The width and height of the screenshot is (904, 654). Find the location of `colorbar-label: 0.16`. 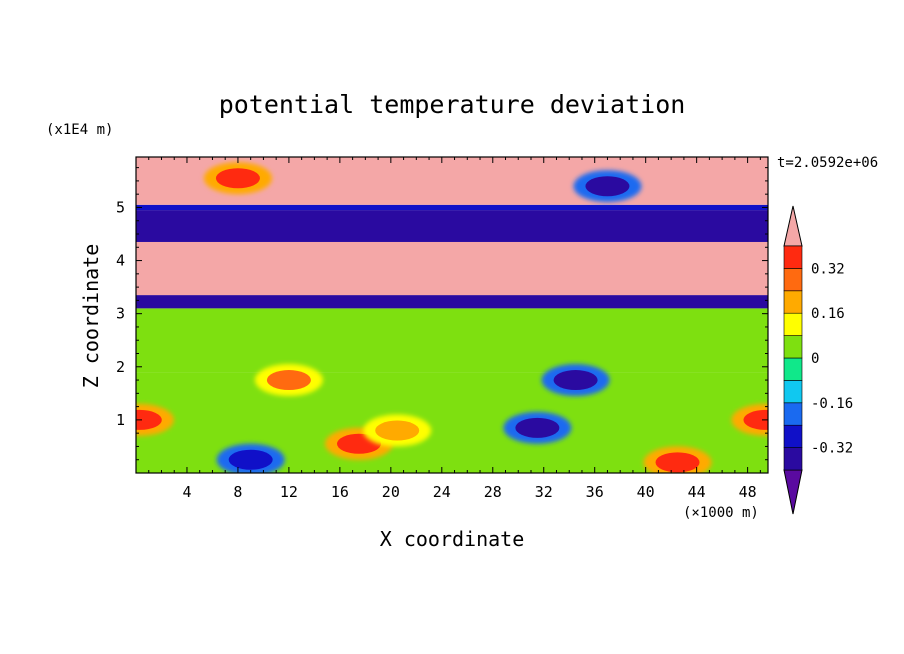

colorbar-label: 0.16 is located at coordinates (828, 314).